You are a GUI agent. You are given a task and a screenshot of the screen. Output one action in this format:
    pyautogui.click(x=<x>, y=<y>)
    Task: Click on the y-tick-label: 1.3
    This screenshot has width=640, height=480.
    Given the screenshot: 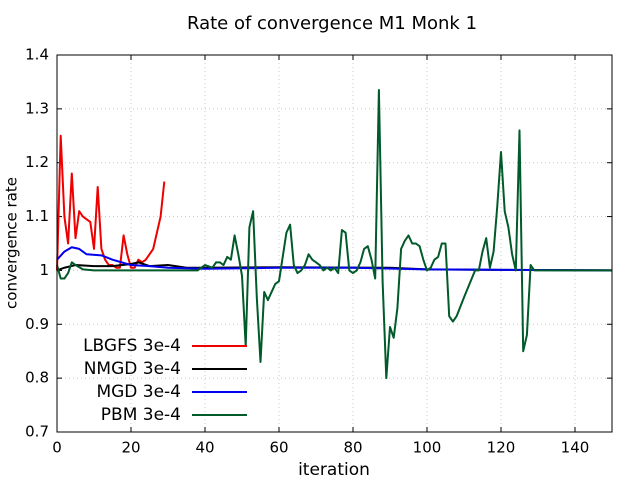 What is the action you would take?
    pyautogui.click(x=37, y=108)
    